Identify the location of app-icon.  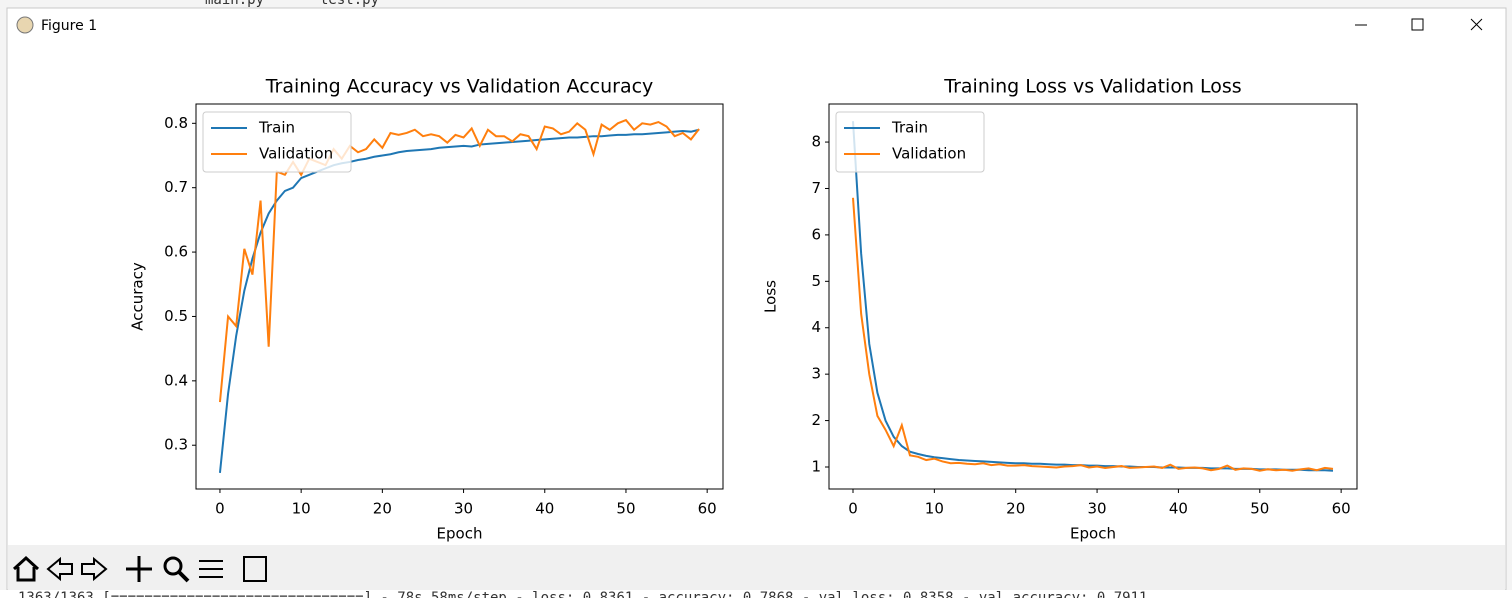
(25, 25).